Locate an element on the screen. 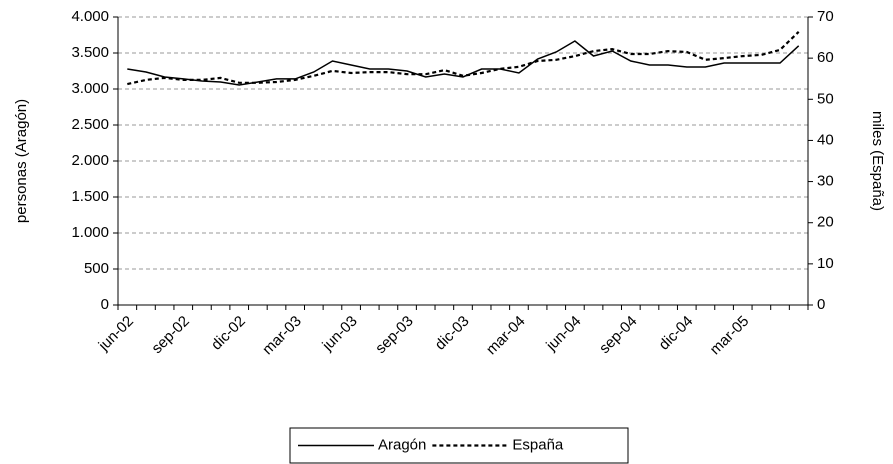 The width and height of the screenshot is (893, 464). x-tick-label: sep-03 is located at coordinates (394, 335).